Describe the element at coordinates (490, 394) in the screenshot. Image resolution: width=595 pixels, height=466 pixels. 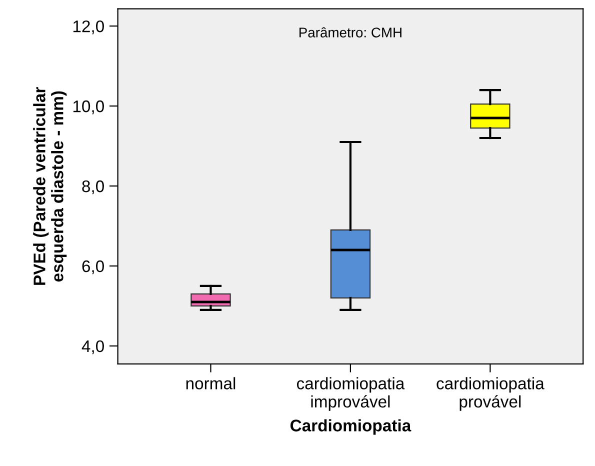
I see `x-tick-label: cardiomiopatia provável` at that location.